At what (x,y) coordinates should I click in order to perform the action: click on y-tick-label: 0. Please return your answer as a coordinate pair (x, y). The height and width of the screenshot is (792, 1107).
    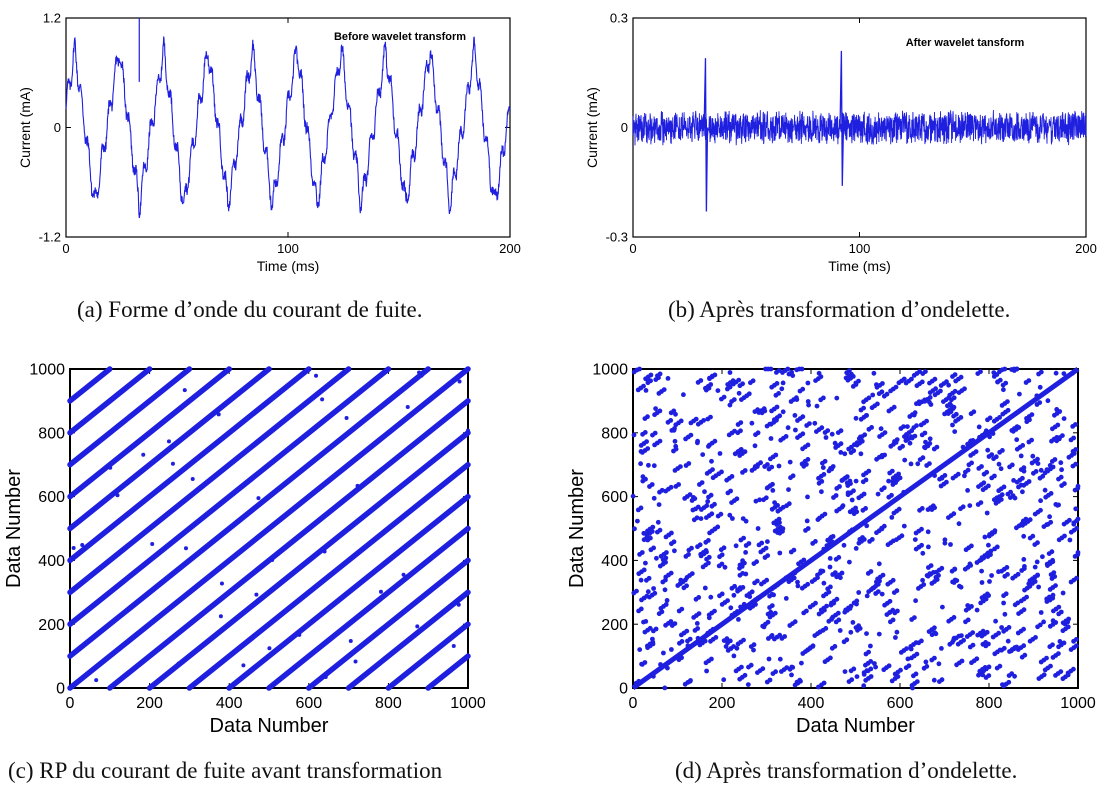
    Looking at the image, I should click on (60, 689).